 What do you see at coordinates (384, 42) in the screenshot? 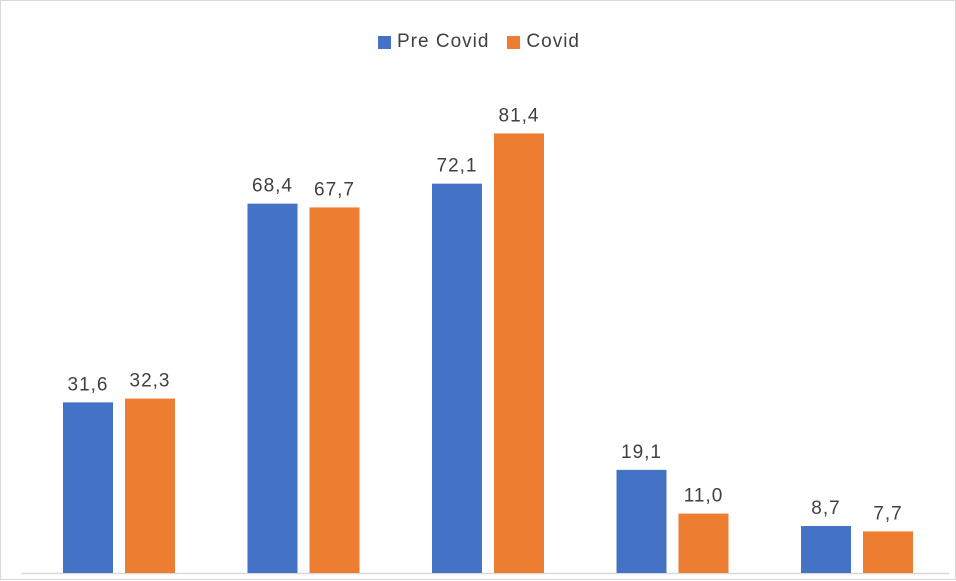
I see `legend-swatch-pre-covid` at bounding box center [384, 42].